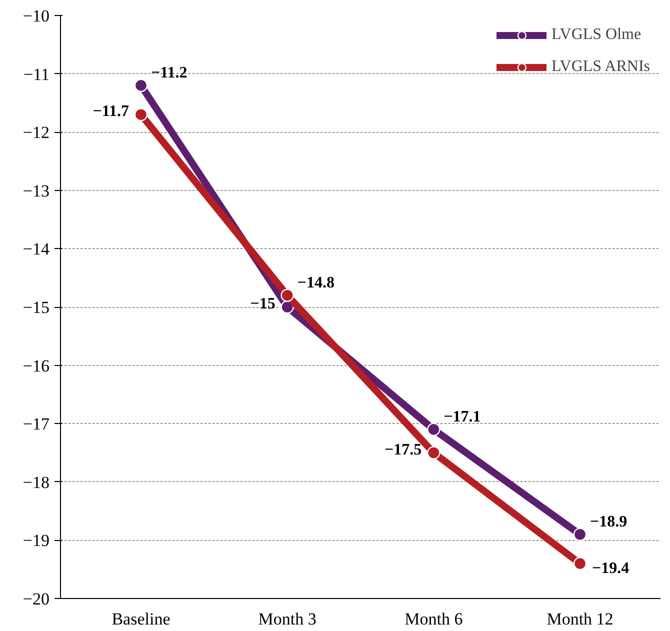 The width and height of the screenshot is (670, 631). What do you see at coordinates (36, 424) in the screenshot?
I see `y-tick-label: −17` at bounding box center [36, 424].